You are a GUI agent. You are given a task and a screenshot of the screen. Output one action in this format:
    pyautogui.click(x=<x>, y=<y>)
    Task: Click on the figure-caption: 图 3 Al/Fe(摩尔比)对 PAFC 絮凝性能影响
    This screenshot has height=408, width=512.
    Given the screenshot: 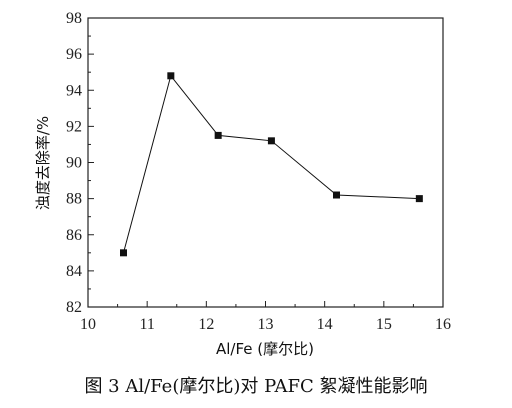 What is the action you would take?
    pyautogui.click(x=256, y=386)
    